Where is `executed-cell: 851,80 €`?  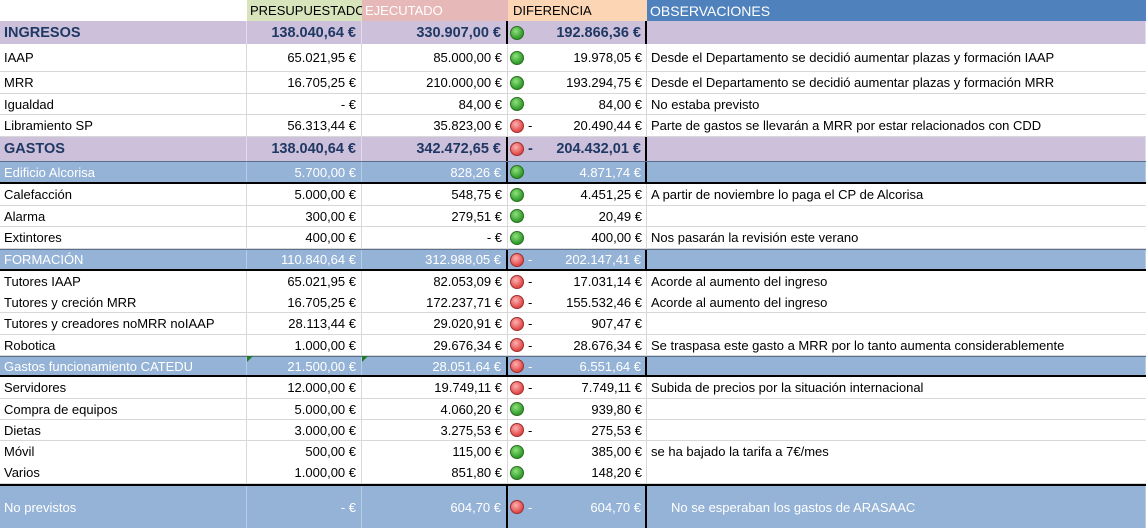 executed-cell: 851,80 € is located at coordinates (435, 472).